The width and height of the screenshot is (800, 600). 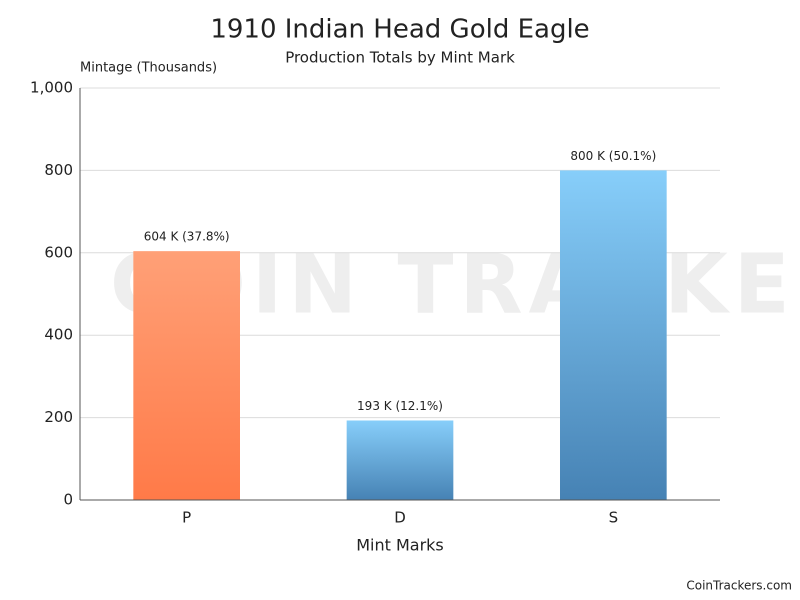 What do you see at coordinates (614, 518) in the screenshot?
I see `x-tick-label: S` at bounding box center [614, 518].